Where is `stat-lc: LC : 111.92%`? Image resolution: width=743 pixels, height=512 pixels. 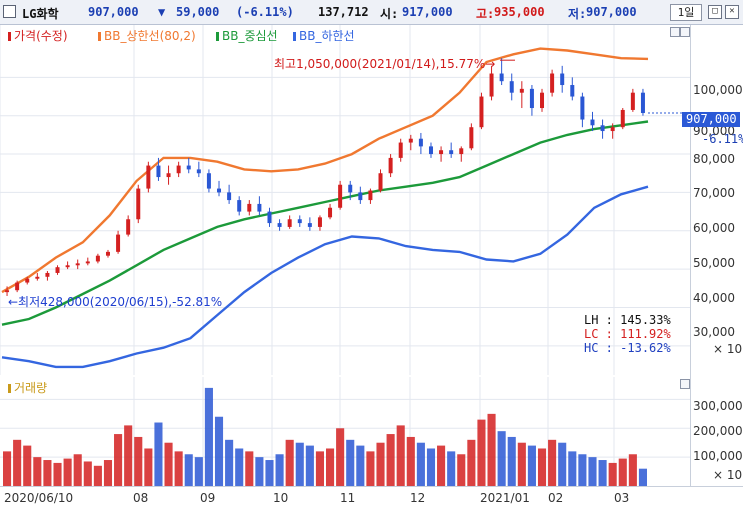
stat-lc: LC : 111.92% is located at coordinates (627, 334).